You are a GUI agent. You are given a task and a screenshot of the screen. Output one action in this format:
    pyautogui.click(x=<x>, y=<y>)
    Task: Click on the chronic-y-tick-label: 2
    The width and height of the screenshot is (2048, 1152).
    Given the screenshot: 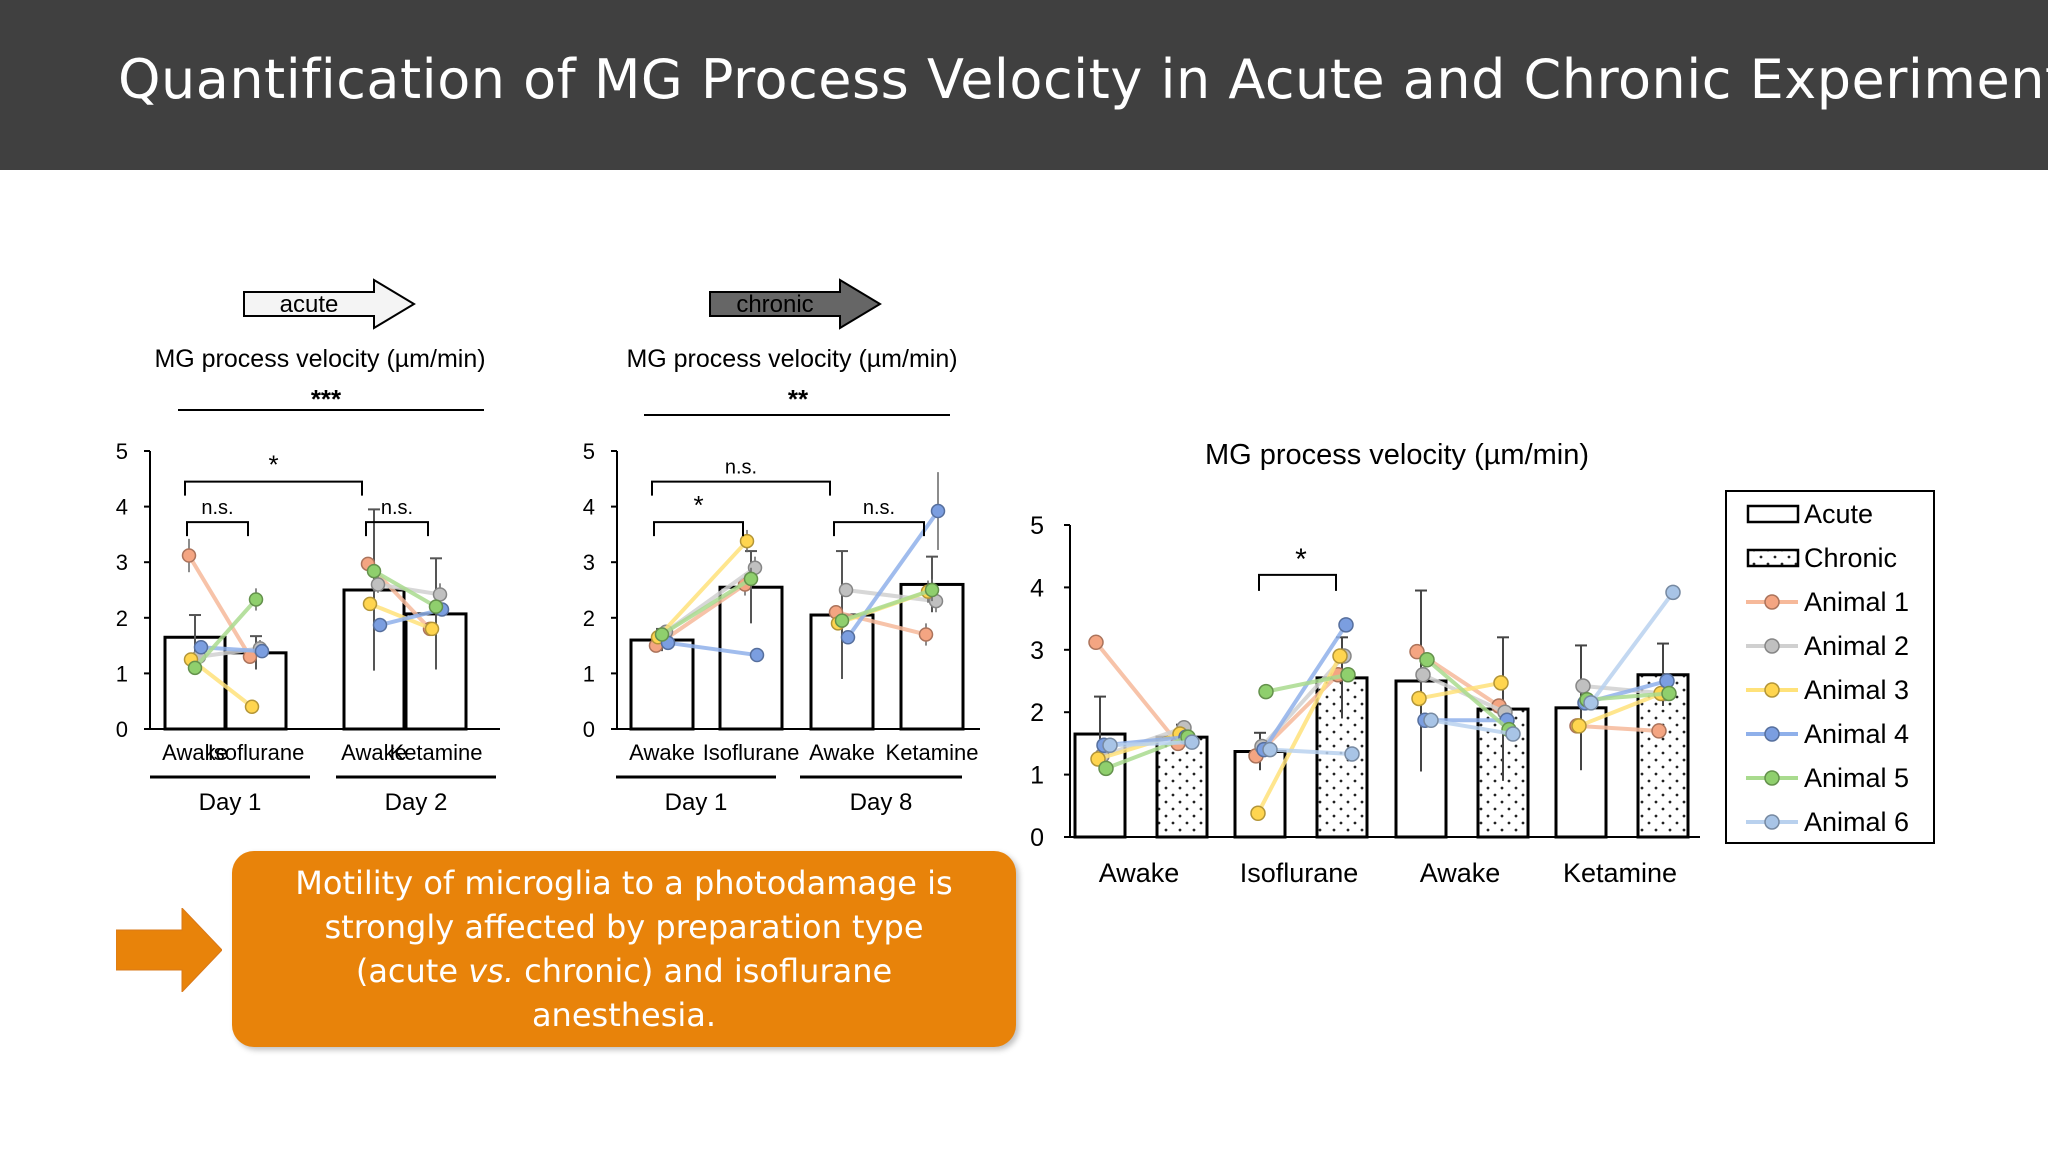 What is the action you would take?
    pyautogui.click(x=589, y=618)
    